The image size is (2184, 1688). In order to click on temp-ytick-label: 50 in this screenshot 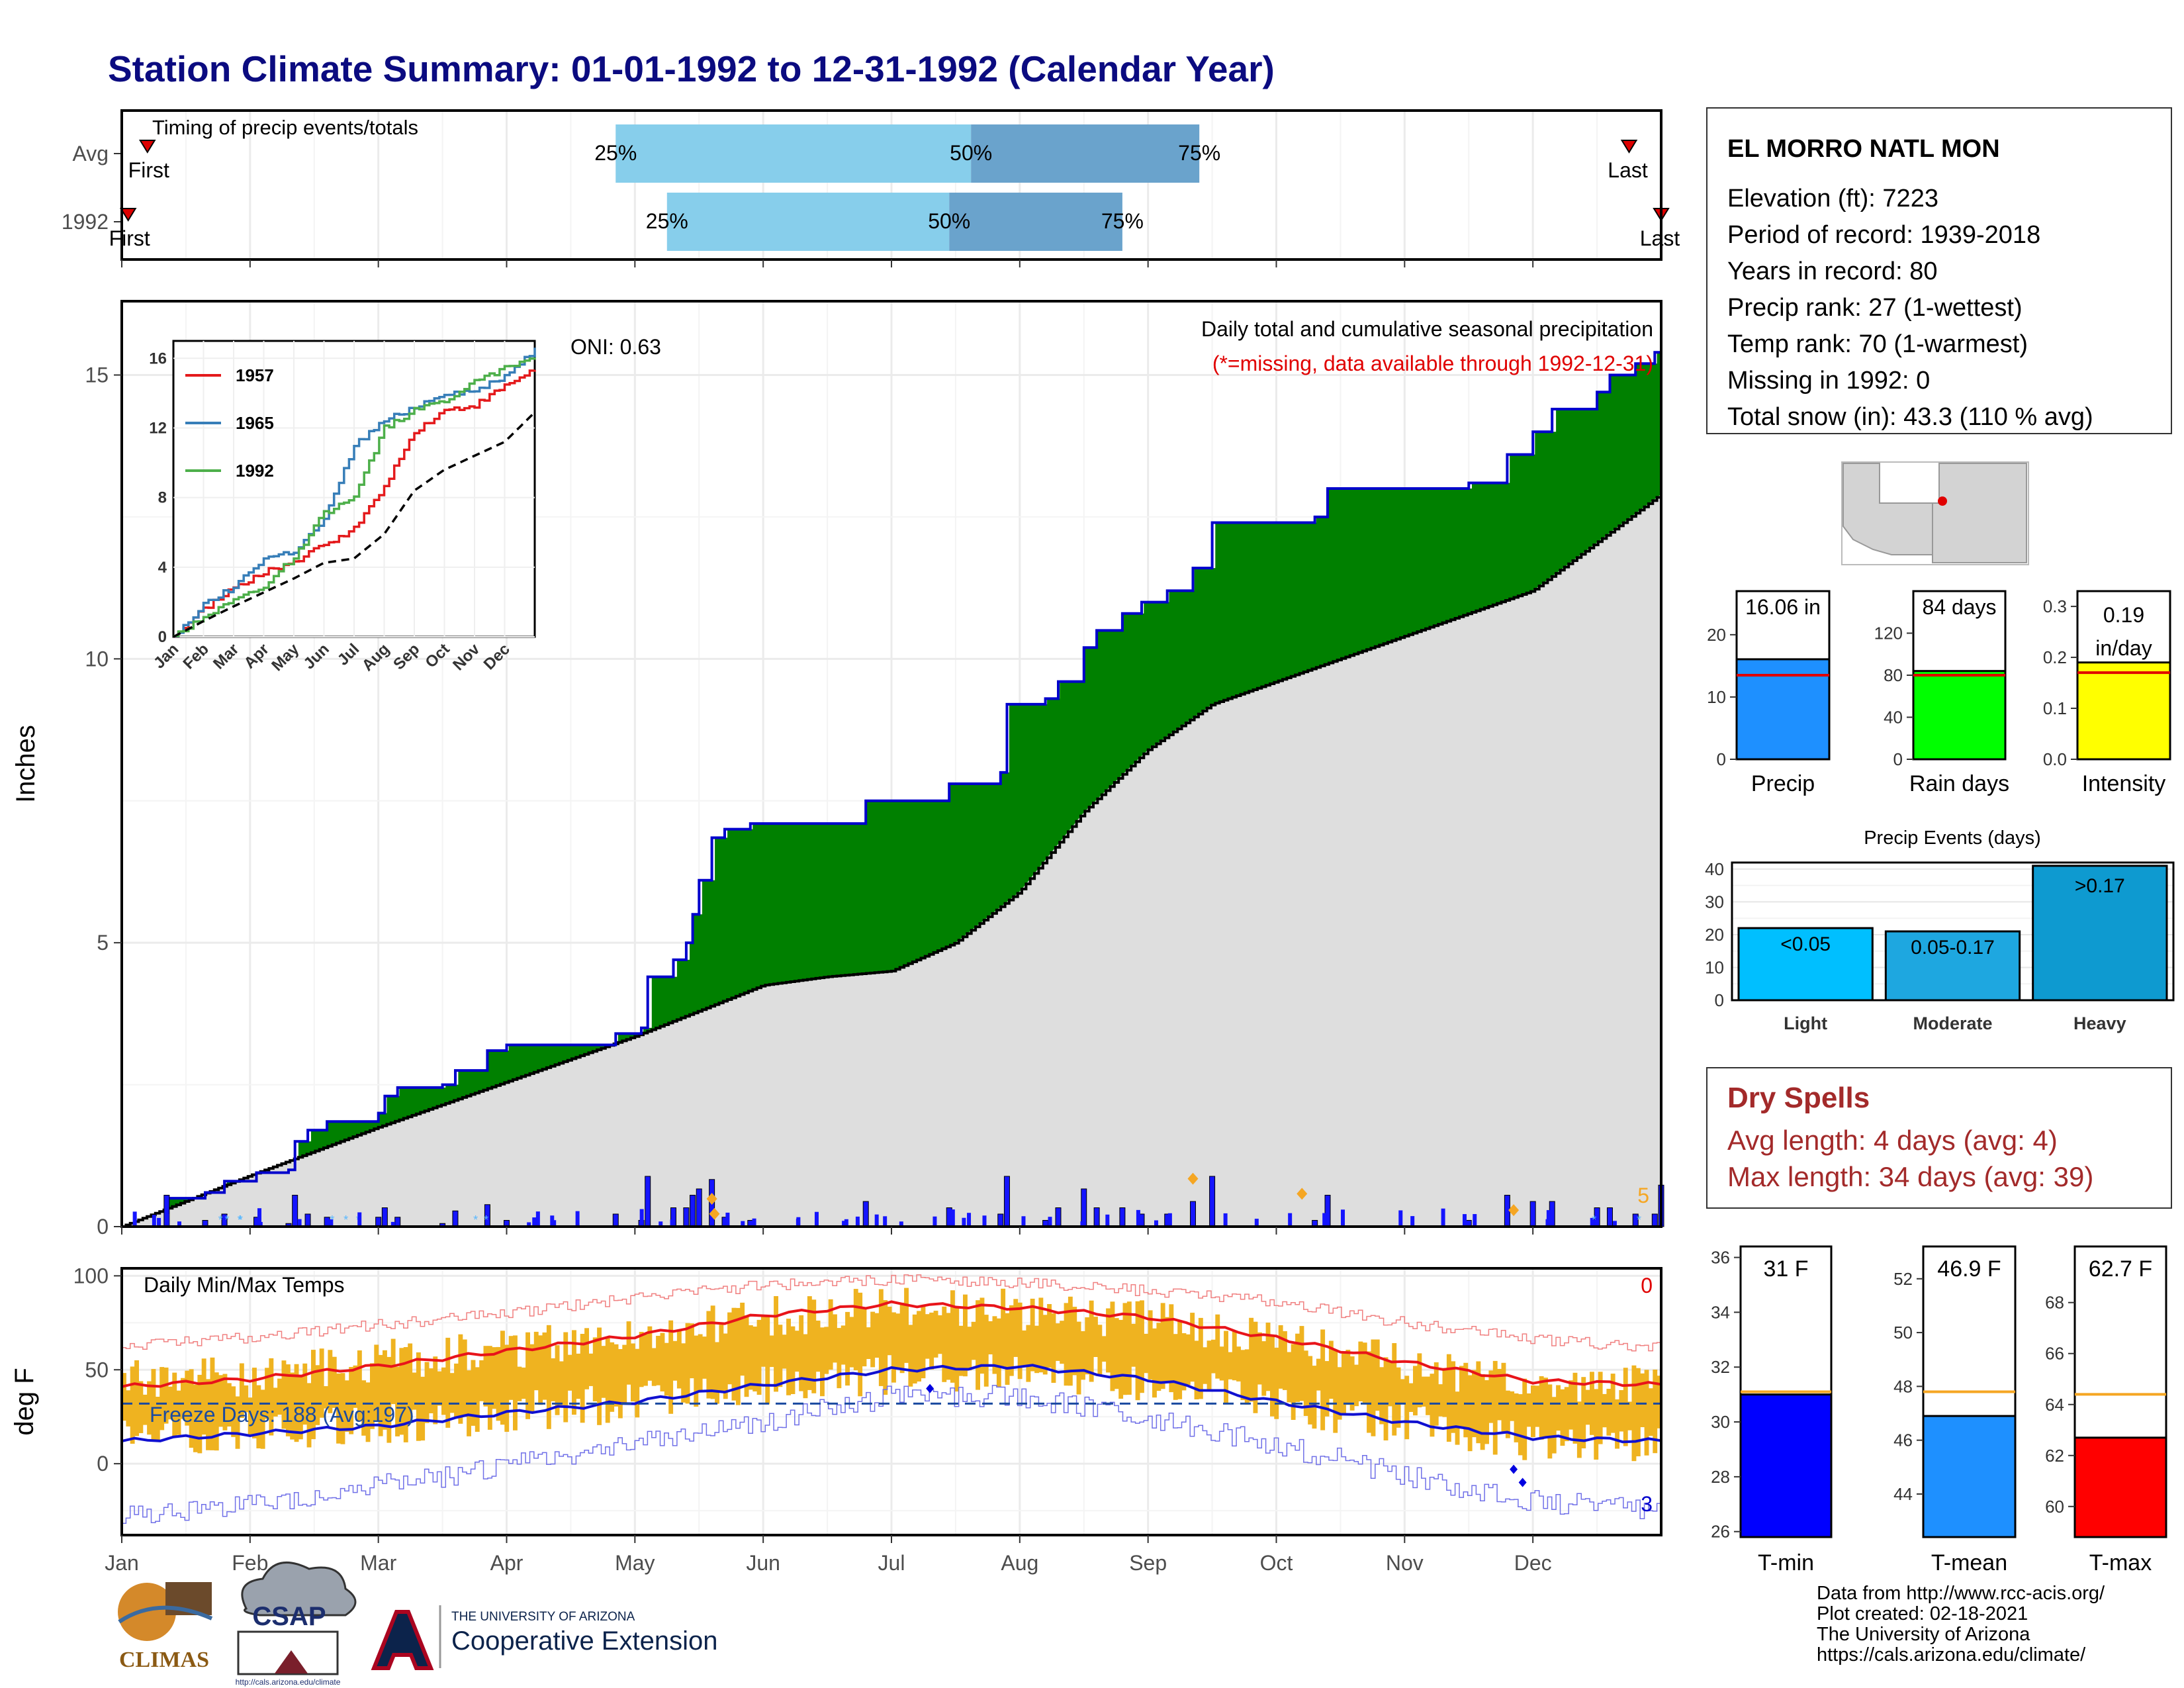, I will do `click(97, 1370)`.